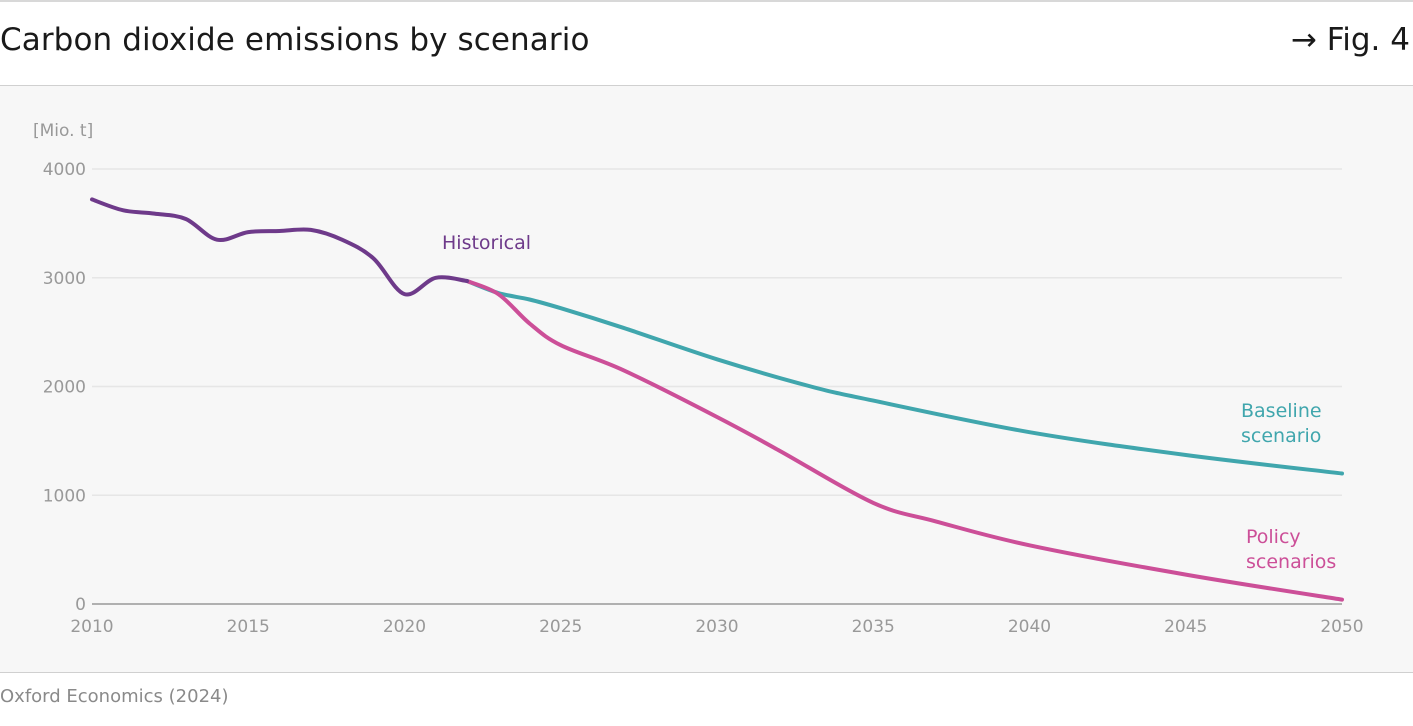  What do you see at coordinates (63, 131) in the screenshot?
I see `y-axis-unit-label: [Mio. t]` at bounding box center [63, 131].